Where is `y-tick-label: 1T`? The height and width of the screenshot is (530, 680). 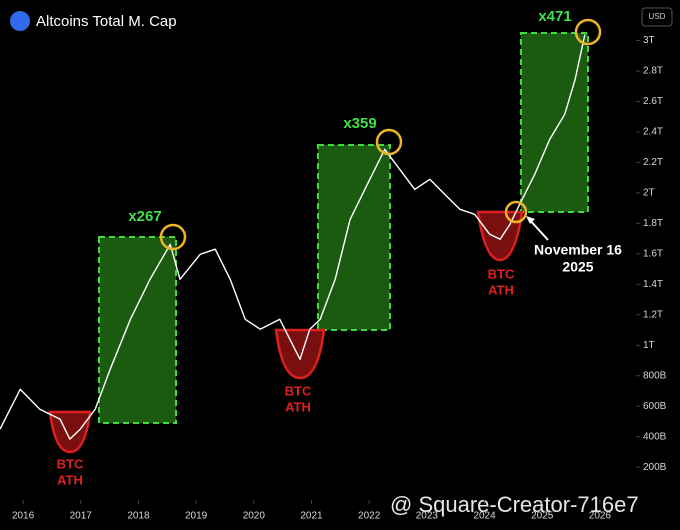
y-tick-label: 1T is located at coordinates (649, 345).